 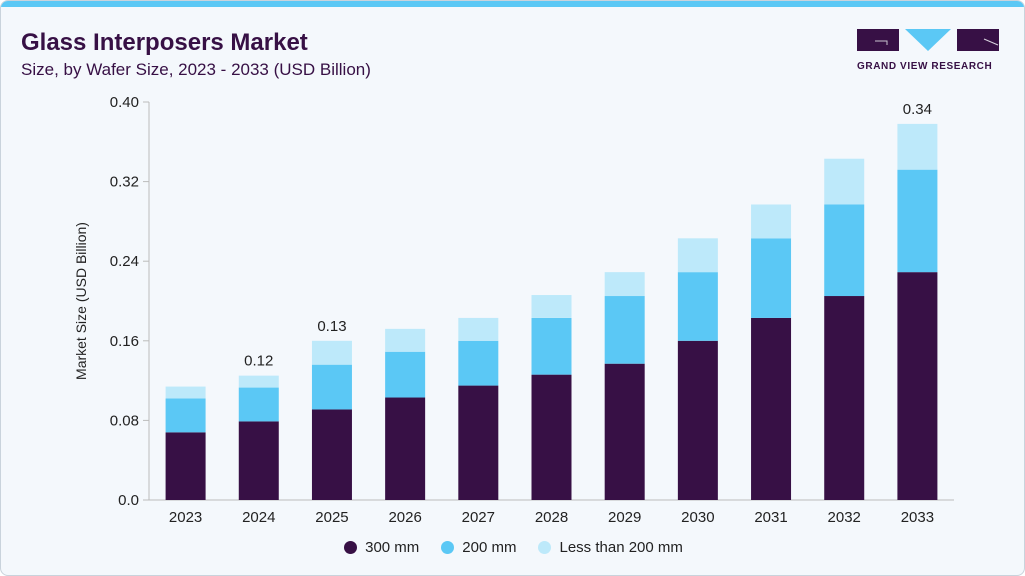 I want to click on logo-text: GRAND VIEW RESEARCH, so click(x=925, y=66).